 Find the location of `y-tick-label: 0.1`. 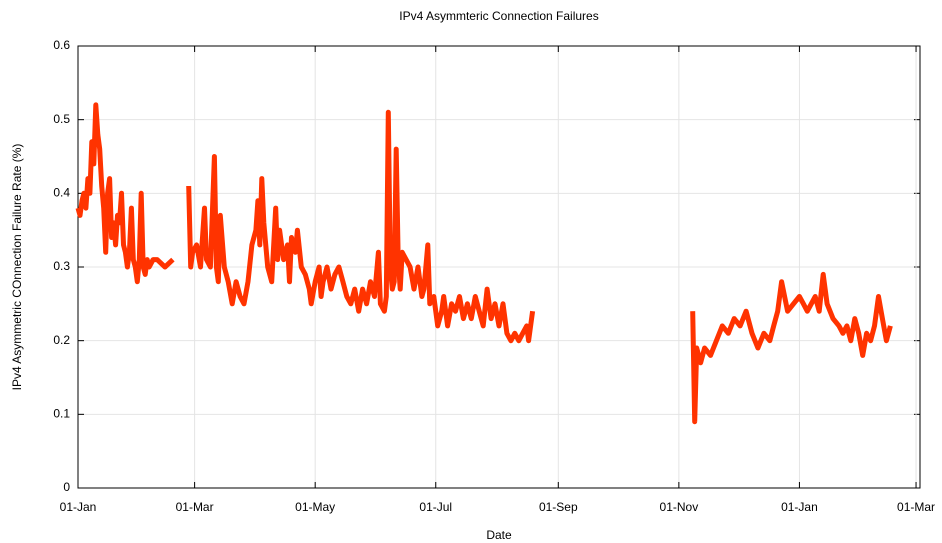

y-tick-label: 0.1 is located at coordinates (61, 414).